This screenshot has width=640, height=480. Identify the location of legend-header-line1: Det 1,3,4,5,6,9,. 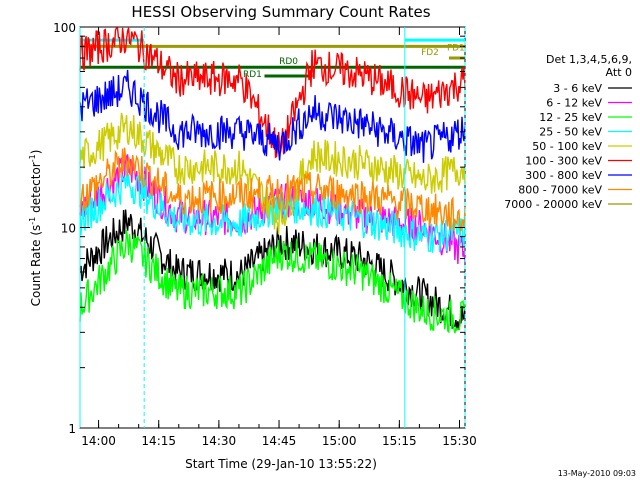
(589, 59).